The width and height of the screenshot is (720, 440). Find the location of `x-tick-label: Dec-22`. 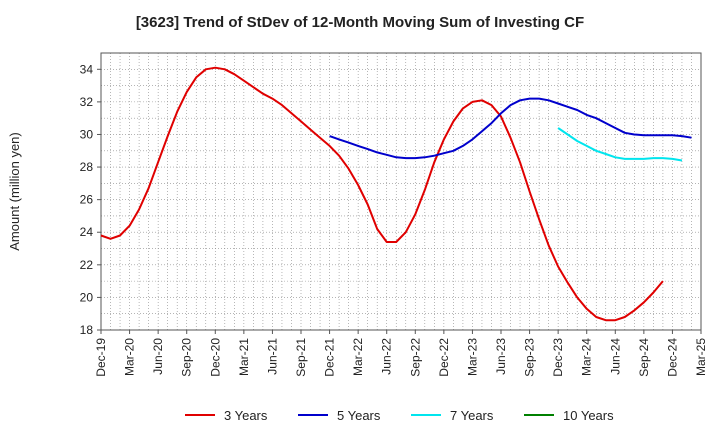

x-tick-label: Dec-22 is located at coordinates (444, 357).